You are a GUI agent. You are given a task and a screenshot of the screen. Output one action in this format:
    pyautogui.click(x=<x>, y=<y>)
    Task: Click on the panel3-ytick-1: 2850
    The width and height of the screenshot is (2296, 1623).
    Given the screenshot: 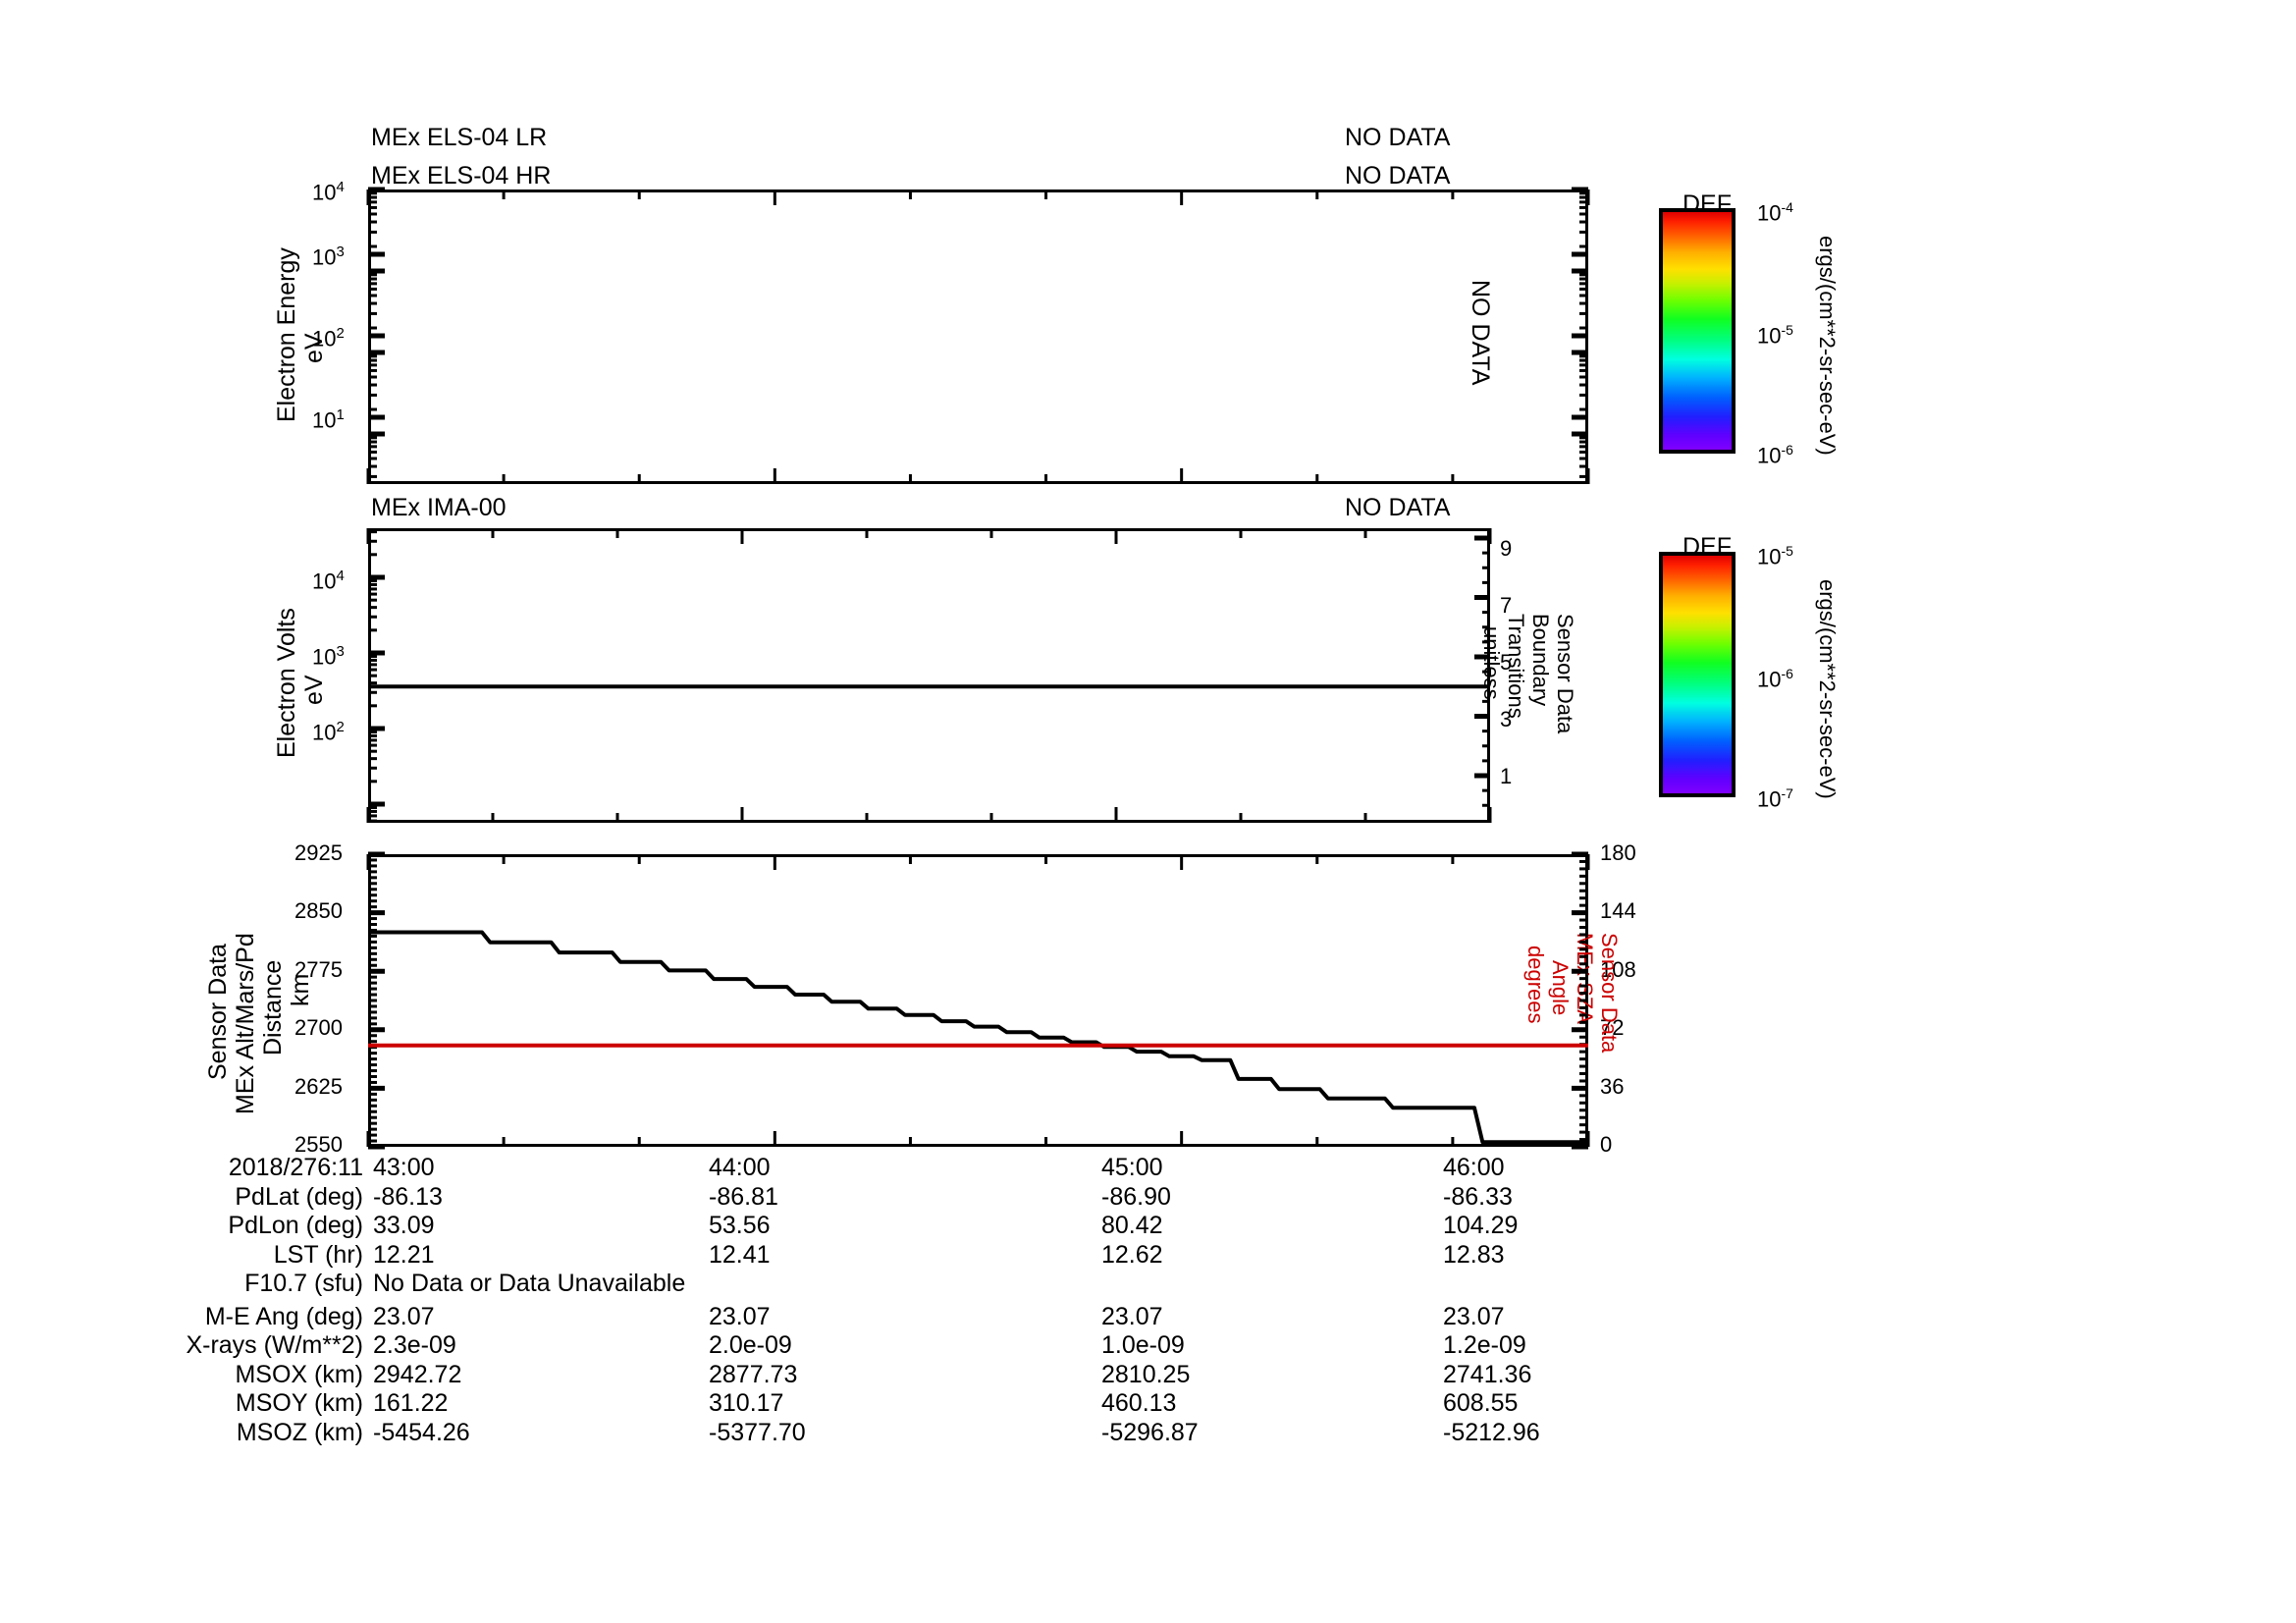 What is the action you would take?
    pyautogui.click(x=318, y=910)
    